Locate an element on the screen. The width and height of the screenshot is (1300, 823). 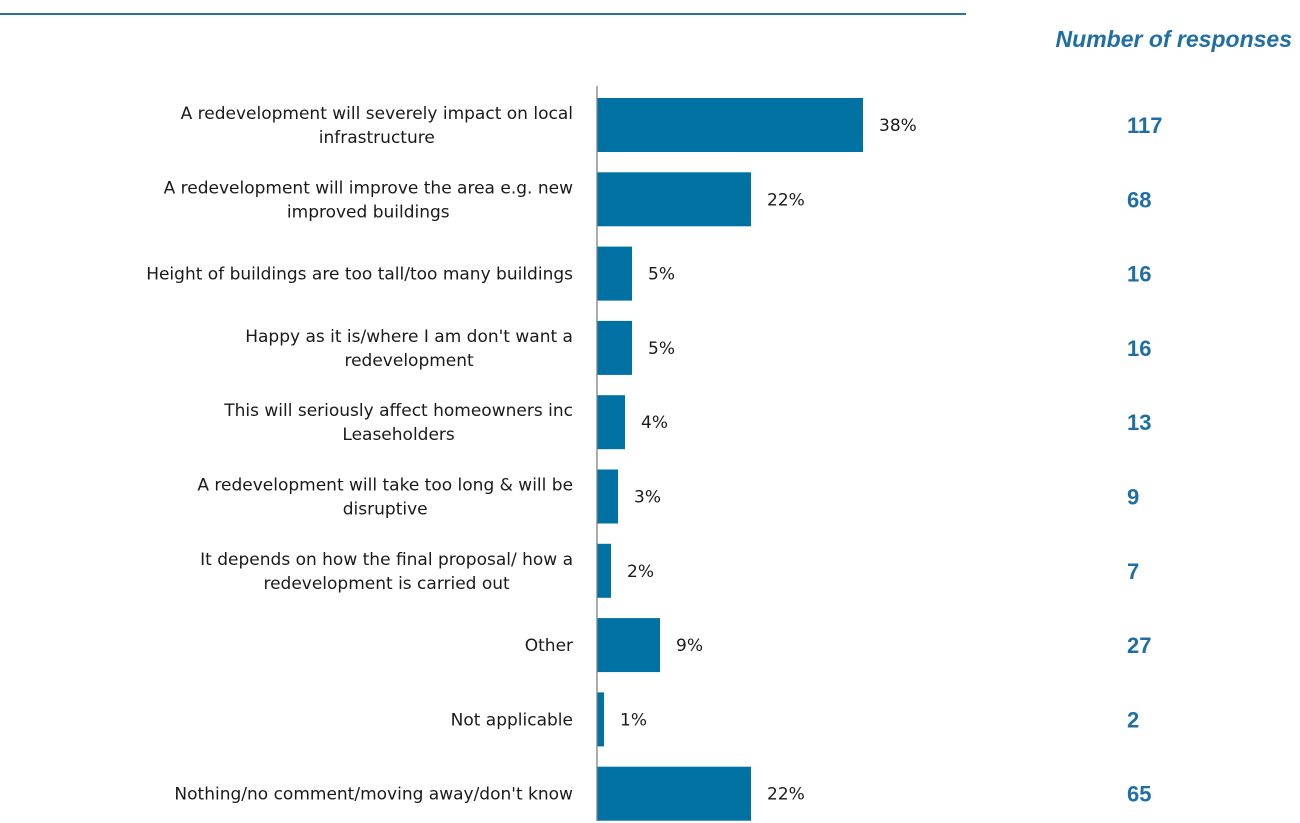
response-count: 7 is located at coordinates (1133, 571).